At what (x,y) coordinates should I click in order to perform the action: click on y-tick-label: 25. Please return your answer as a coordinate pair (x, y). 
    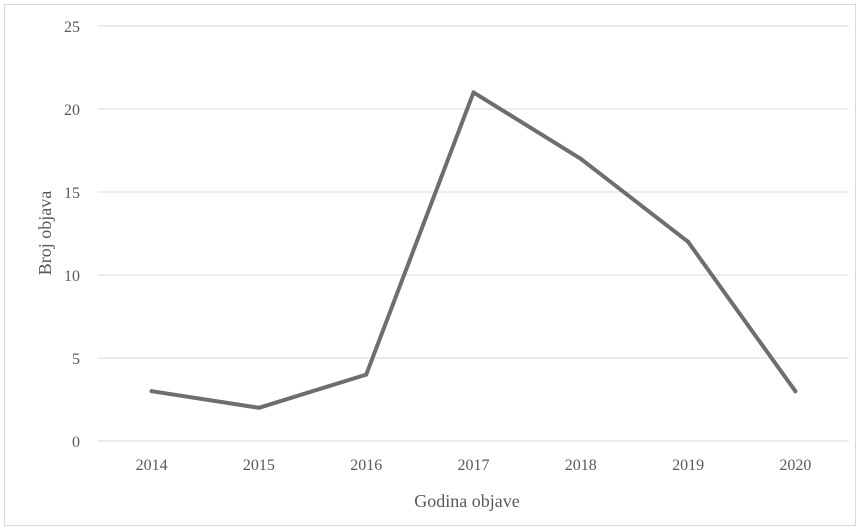
    Looking at the image, I should click on (72, 27).